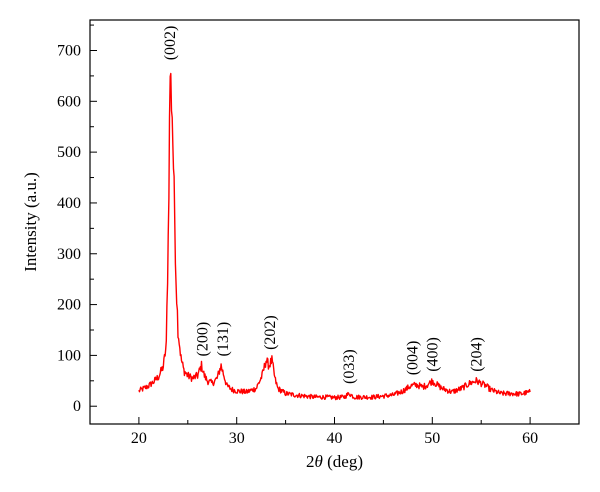 The height and width of the screenshot is (492, 600). Describe the element at coordinates (310, 461) in the screenshot. I see `x-axis-title-var: 2` at that location.